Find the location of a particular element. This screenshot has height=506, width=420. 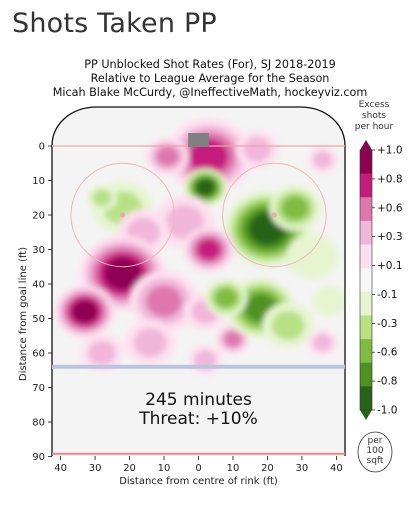

colorbar-tick-label: -1.0 is located at coordinates (387, 411).